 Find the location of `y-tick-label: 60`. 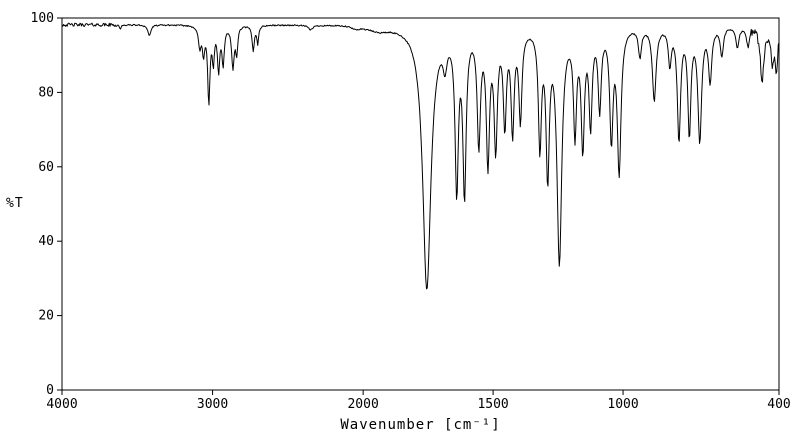

y-tick-label: 60 is located at coordinates (46, 167).